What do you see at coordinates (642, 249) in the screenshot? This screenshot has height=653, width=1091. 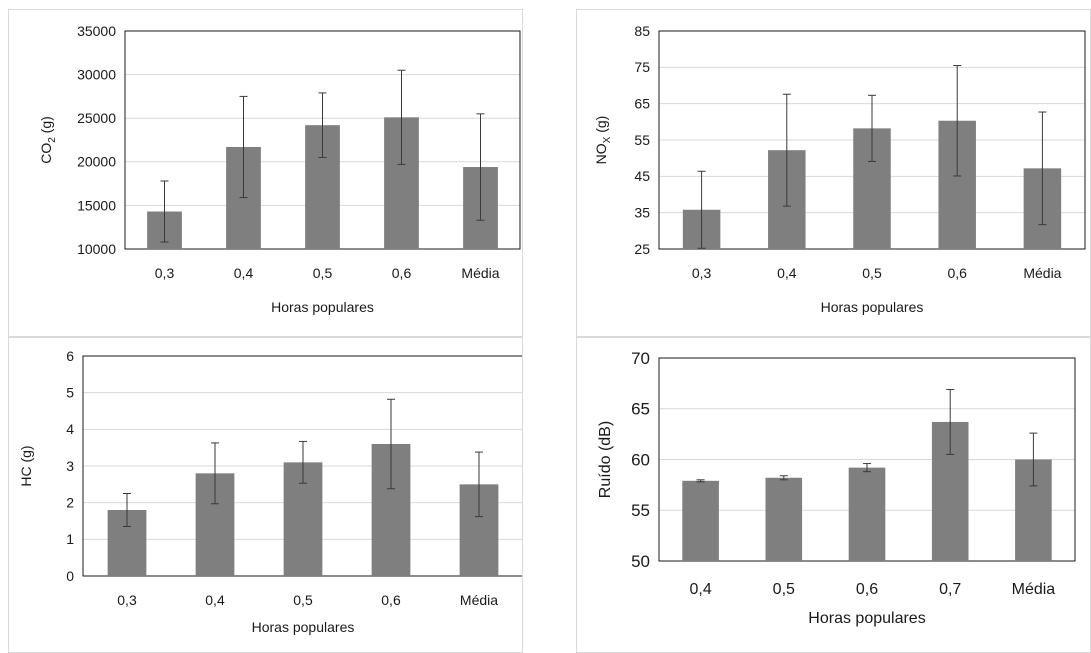 I see `nox-y-tick-label: 25` at bounding box center [642, 249].